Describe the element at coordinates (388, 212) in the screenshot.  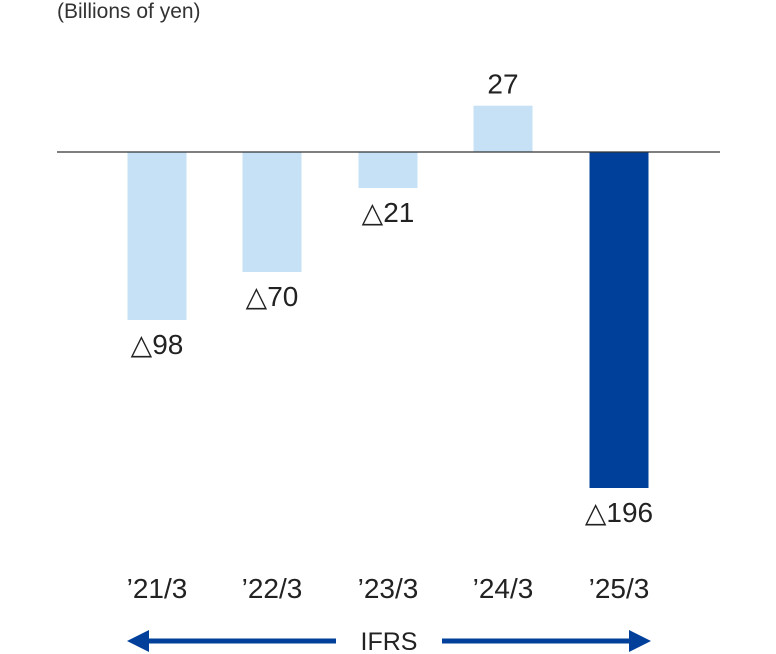
I see `value-label-2: △21` at that location.